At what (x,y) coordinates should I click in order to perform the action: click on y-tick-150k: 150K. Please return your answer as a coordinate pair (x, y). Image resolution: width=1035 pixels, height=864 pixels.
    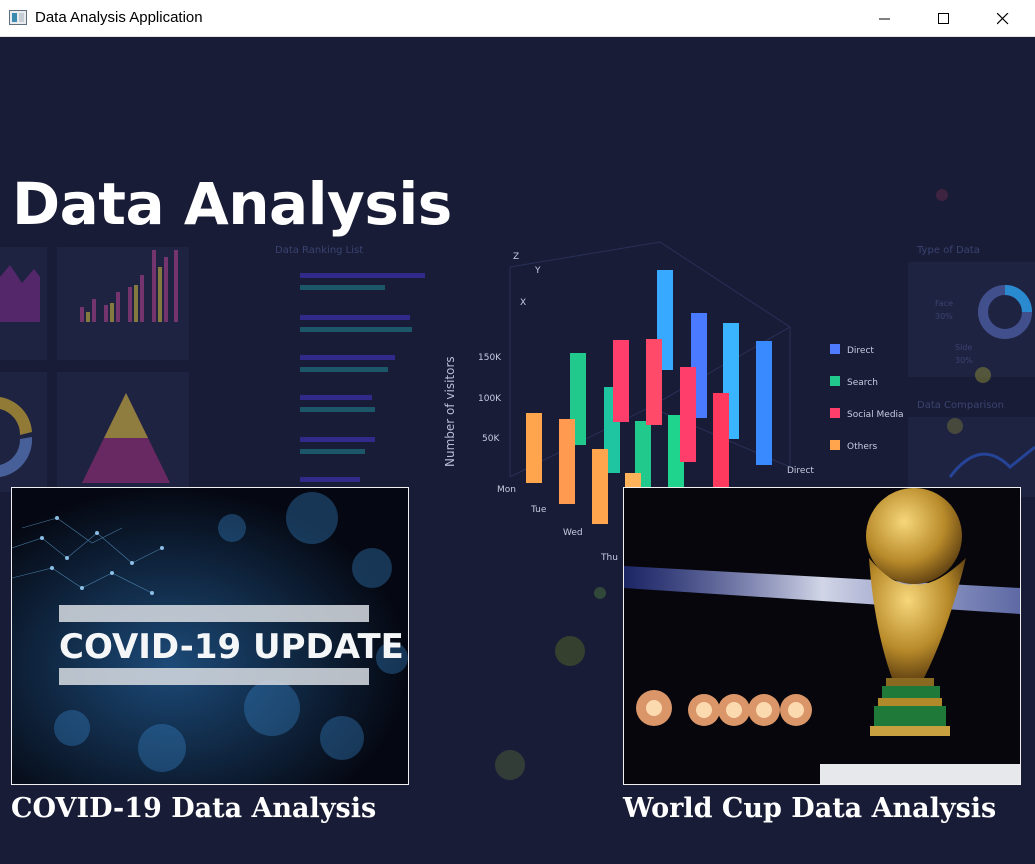
    Looking at the image, I should click on (490, 358).